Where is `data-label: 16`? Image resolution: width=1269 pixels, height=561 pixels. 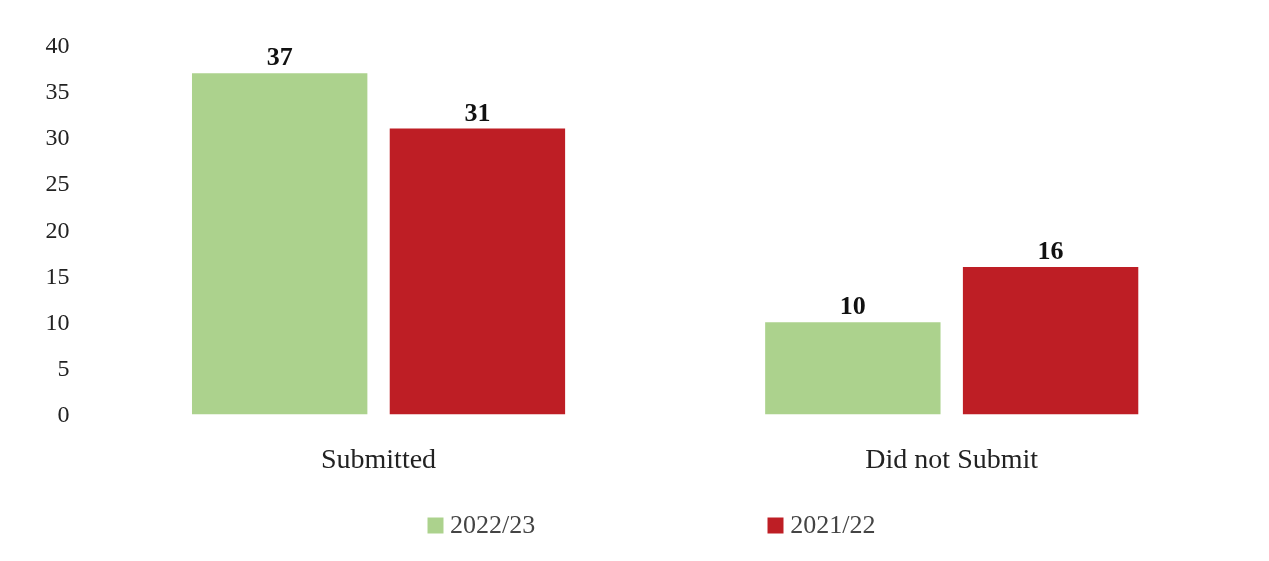
data-label: 16 is located at coordinates (1050, 250).